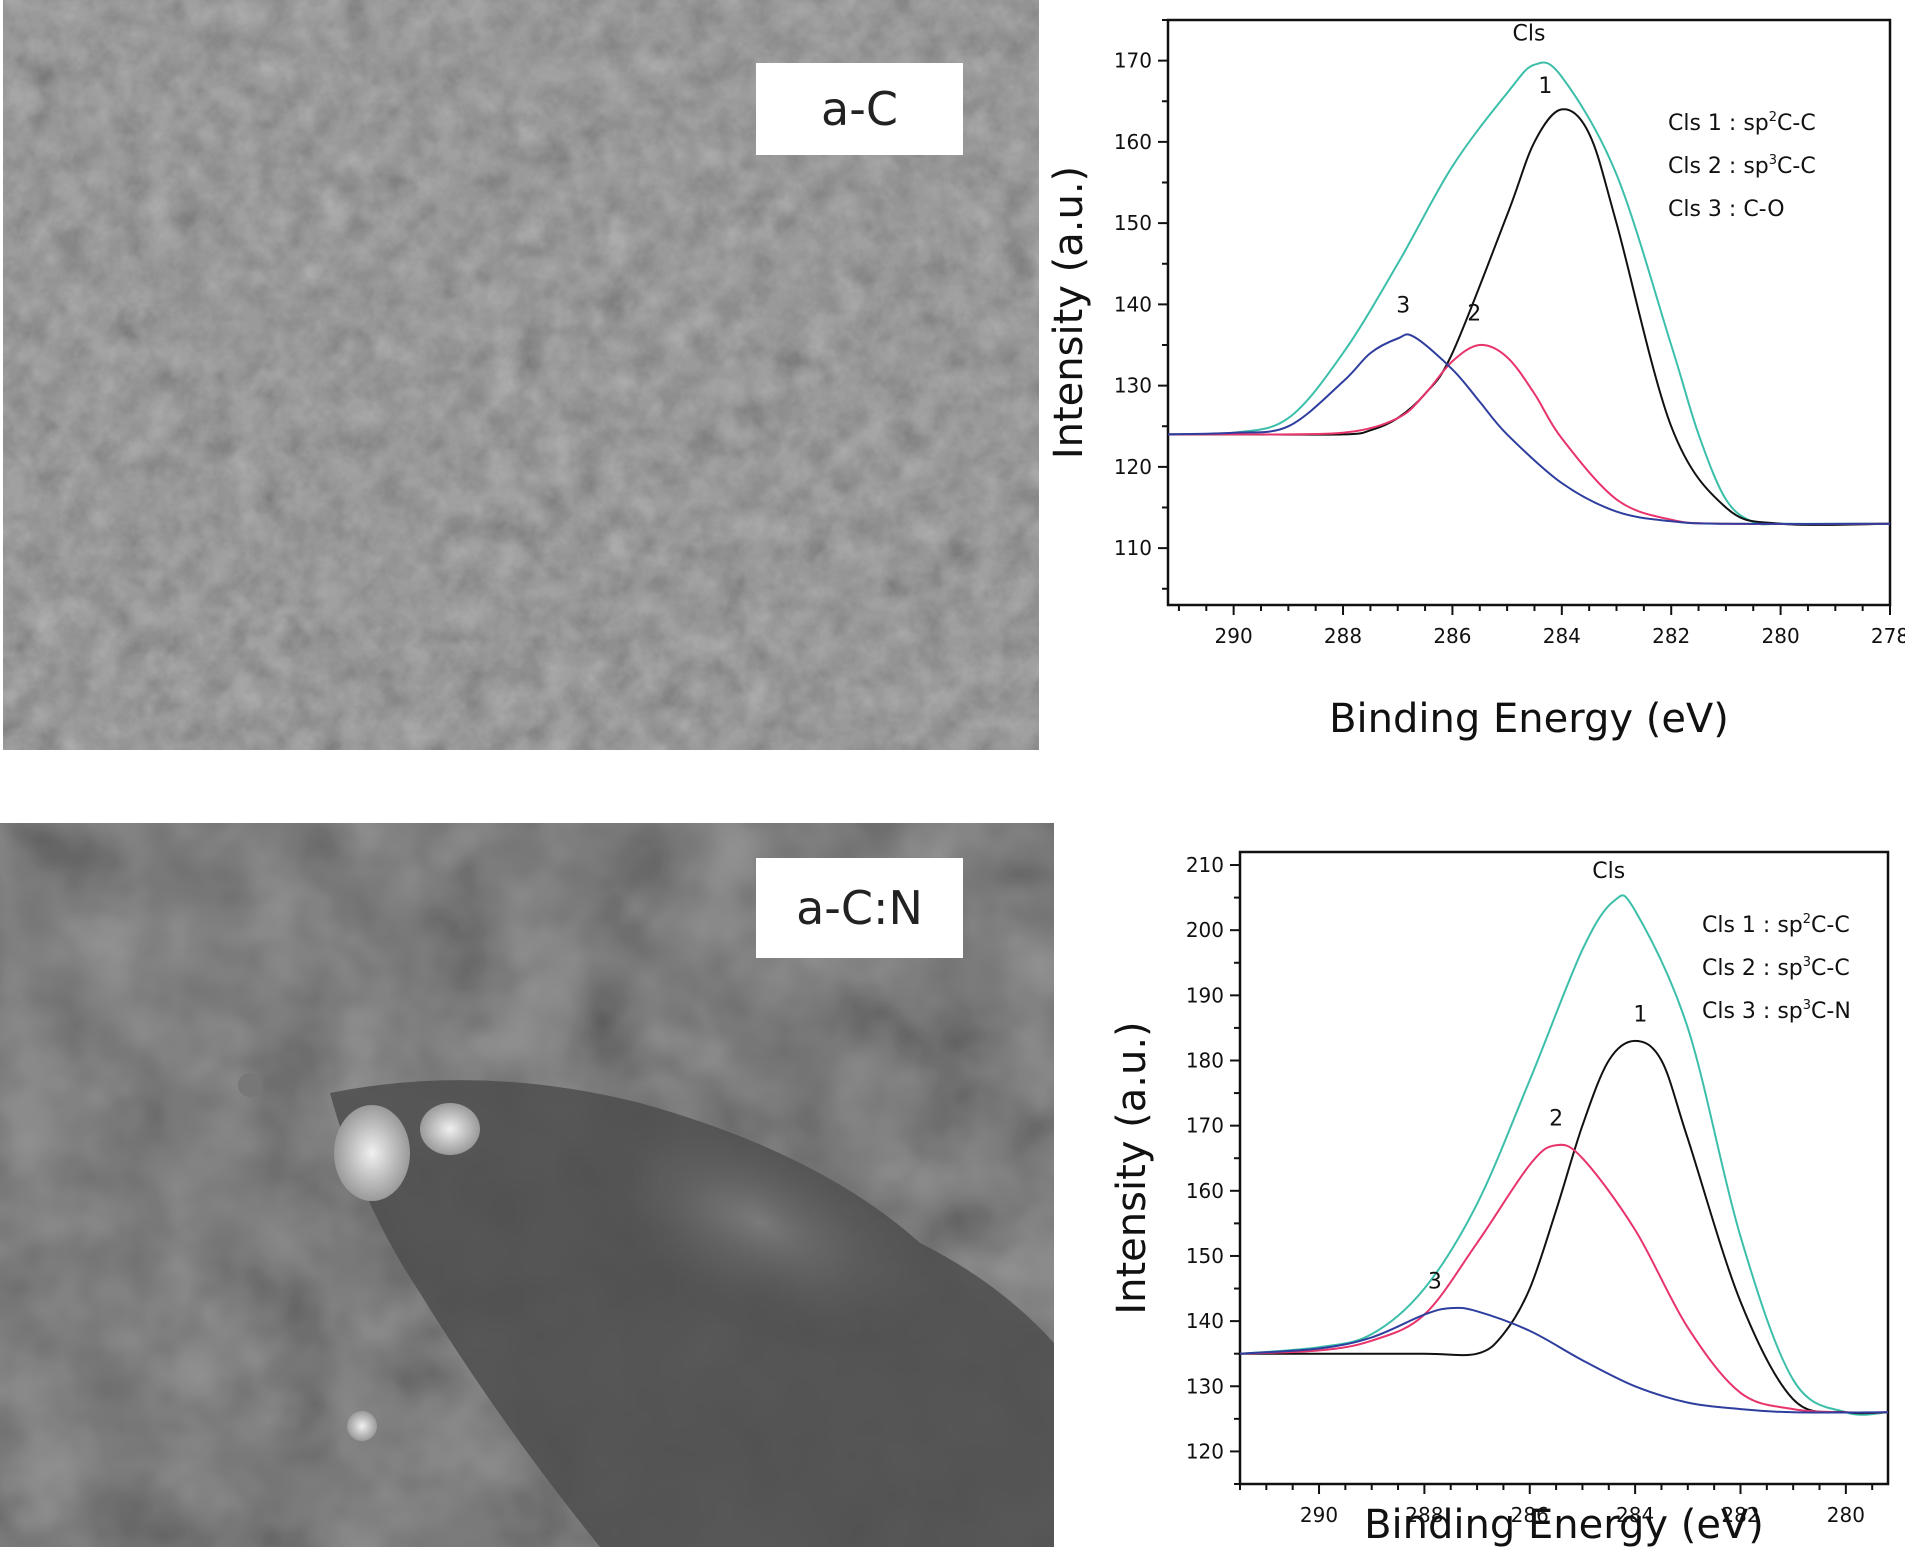 The image size is (1905, 1561). Describe the element at coordinates (859, 908) in the screenshot. I see `sample-label-a-c-n: a-C:N` at that location.